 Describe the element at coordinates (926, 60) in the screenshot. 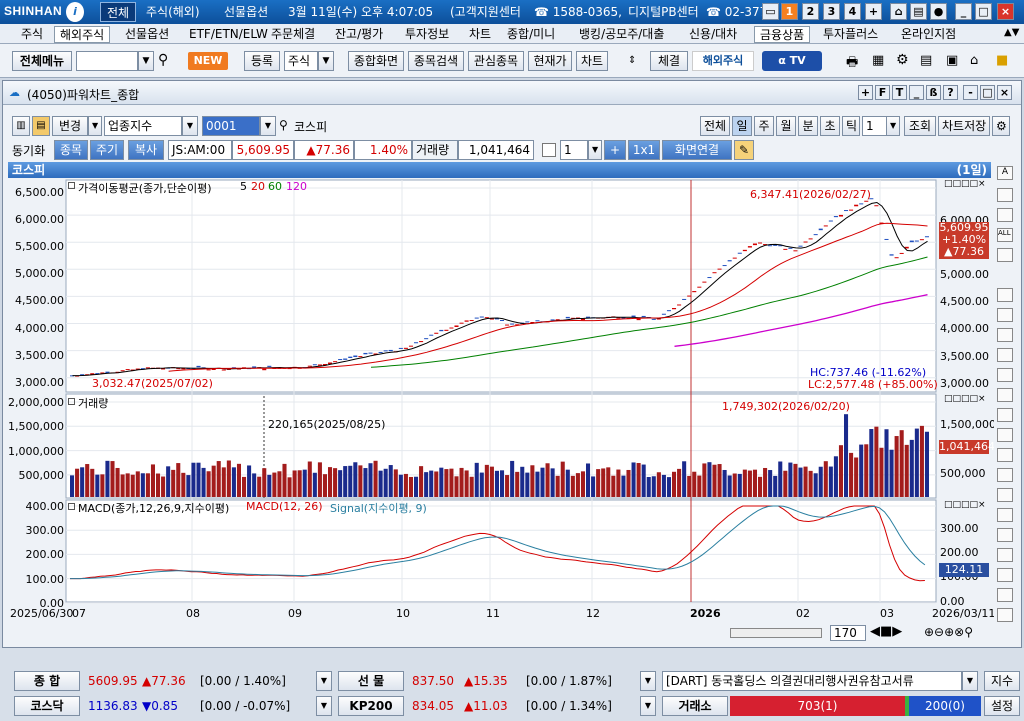

I see `layout-icon: ▤` at that location.